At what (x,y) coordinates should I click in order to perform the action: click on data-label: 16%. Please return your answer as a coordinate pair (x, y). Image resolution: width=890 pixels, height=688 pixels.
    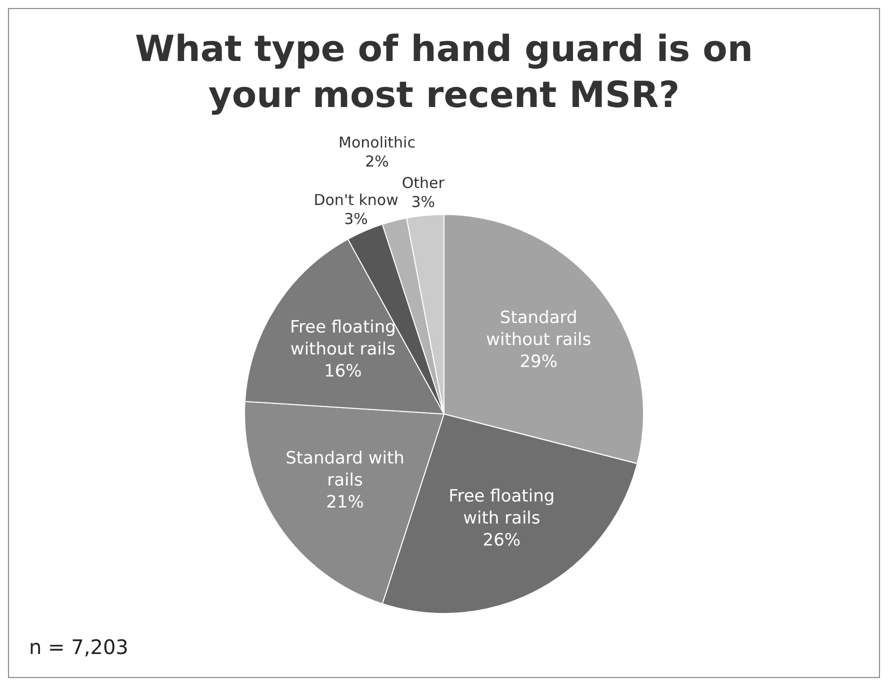
    Looking at the image, I should click on (343, 371).